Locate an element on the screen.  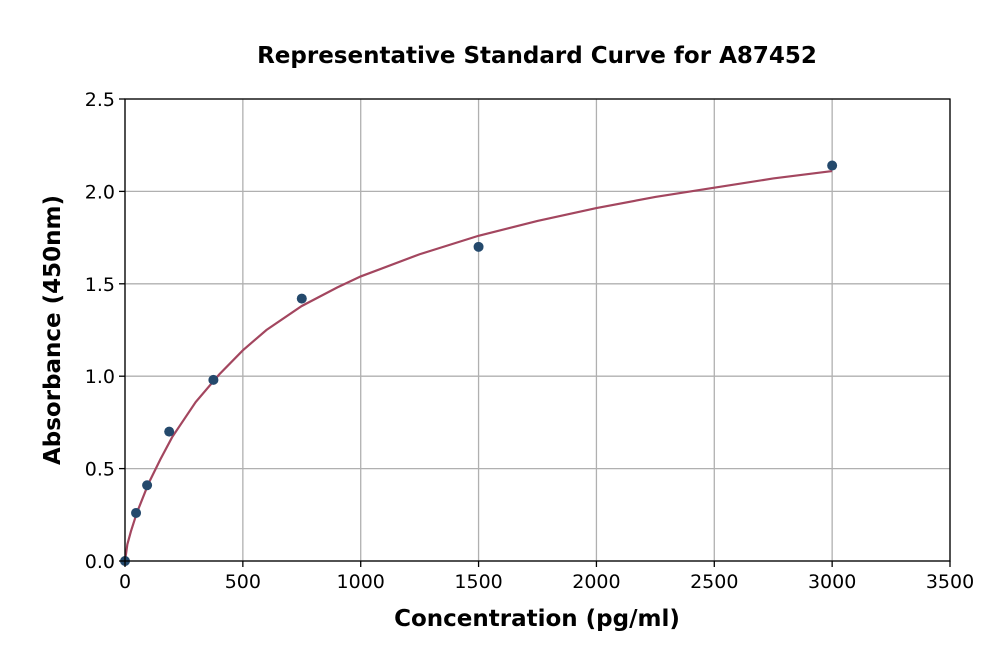
x-tick-label: 2000 is located at coordinates (596, 582).